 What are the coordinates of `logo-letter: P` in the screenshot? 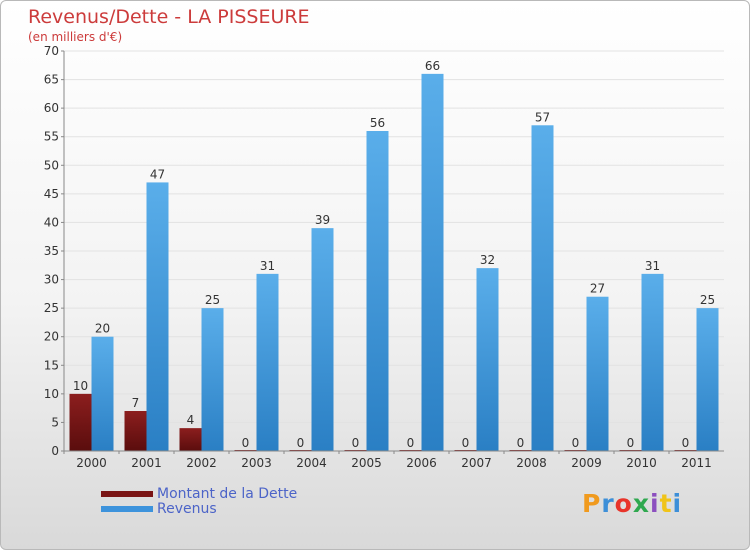 It's located at (592, 503).